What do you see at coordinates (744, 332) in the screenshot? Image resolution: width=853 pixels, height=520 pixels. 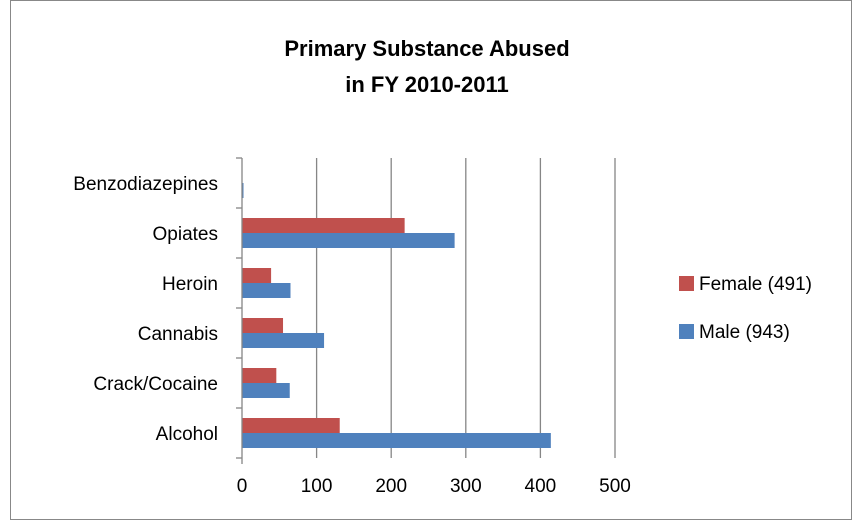 I see `legend-label: Male (943)` at bounding box center [744, 332].